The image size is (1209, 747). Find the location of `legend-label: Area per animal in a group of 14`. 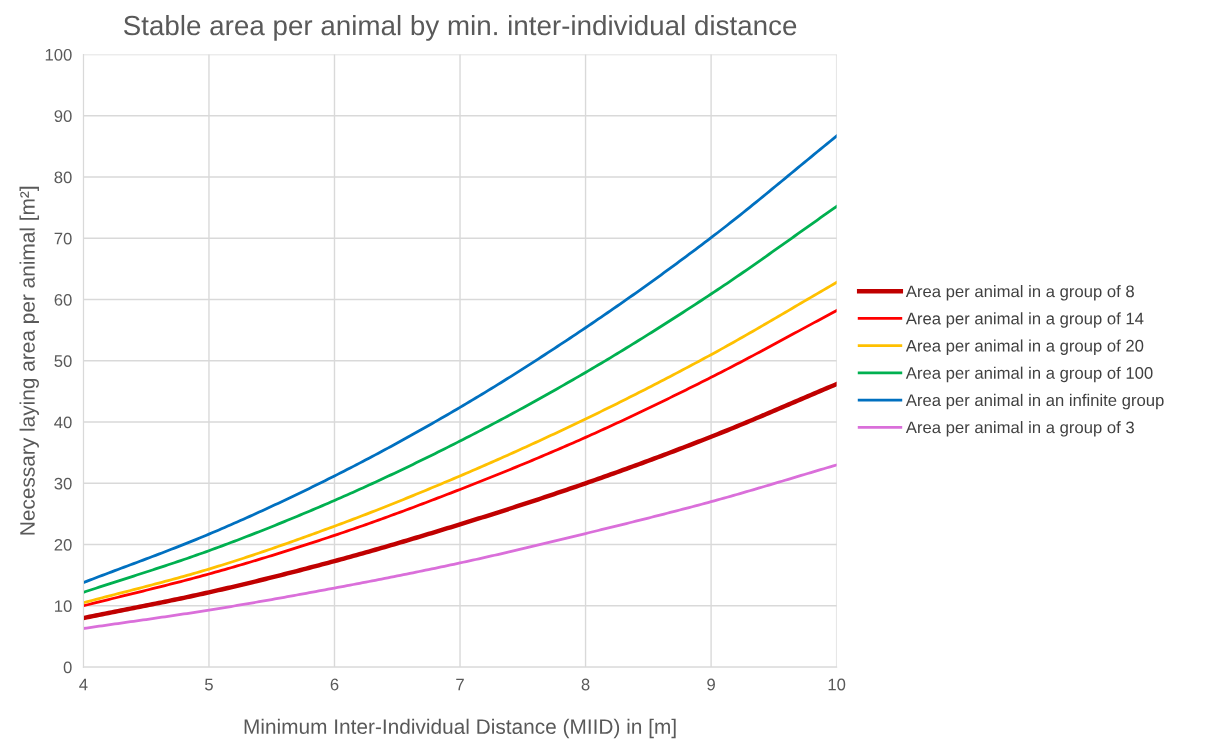

legend-label: Area per animal in a group of 14 is located at coordinates (1024, 320).